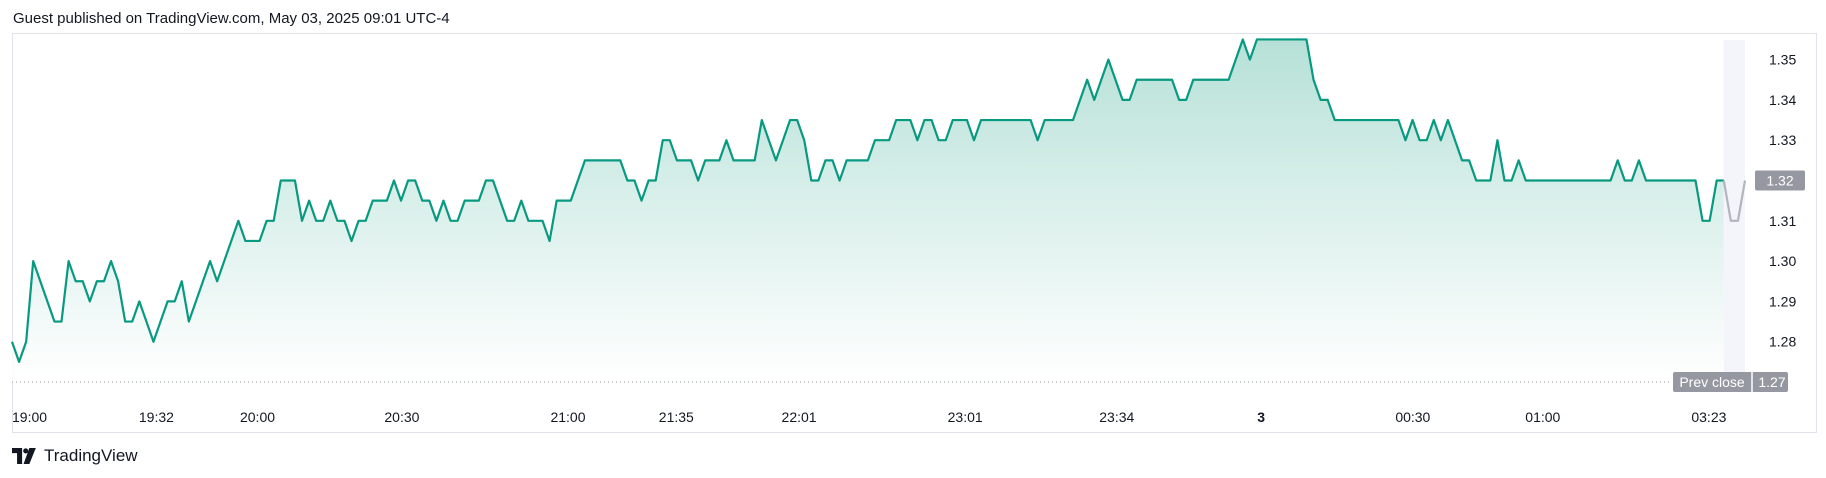 This screenshot has height=478, width=1826. I want to click on tradingview-logo-icon, so click(24, 456).